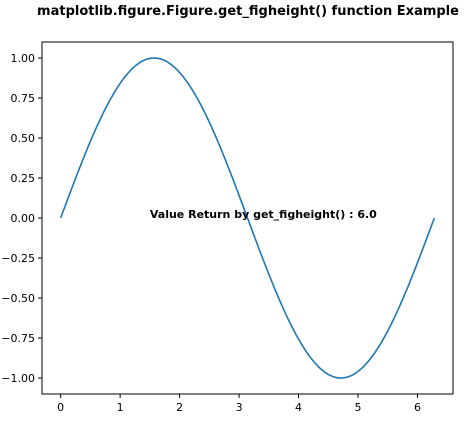  Describe the element at coordinates (23, 58) in the screenshot. I see `y-tick-label: 1.00` at that location.